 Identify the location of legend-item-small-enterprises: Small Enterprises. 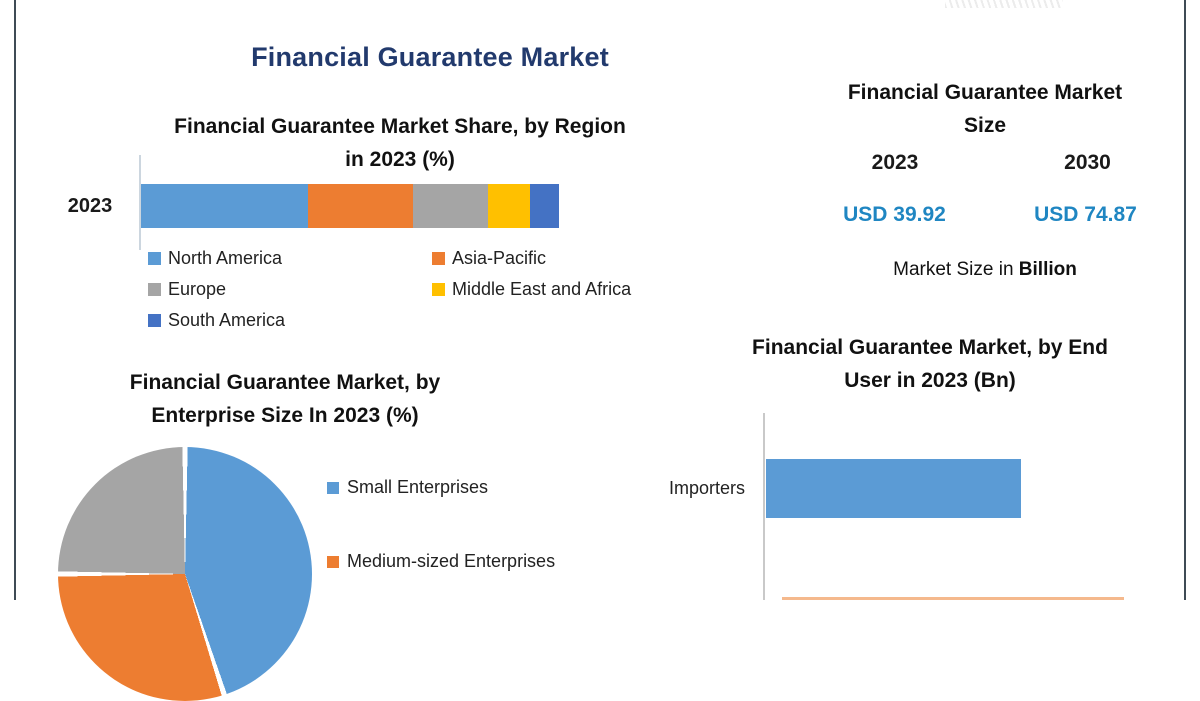
(407, 487).